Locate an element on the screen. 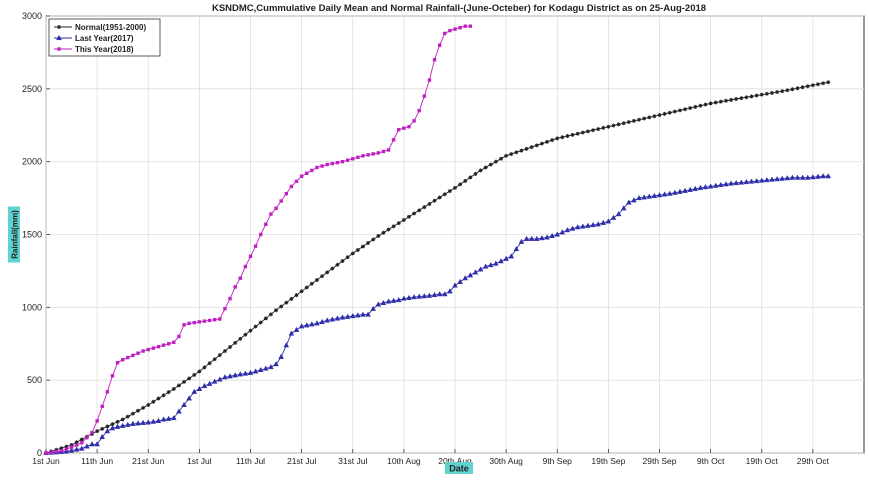 This screenshot has height=482, width=869. x-tick-label: 19th Oct is located at coordinates (762, 461).